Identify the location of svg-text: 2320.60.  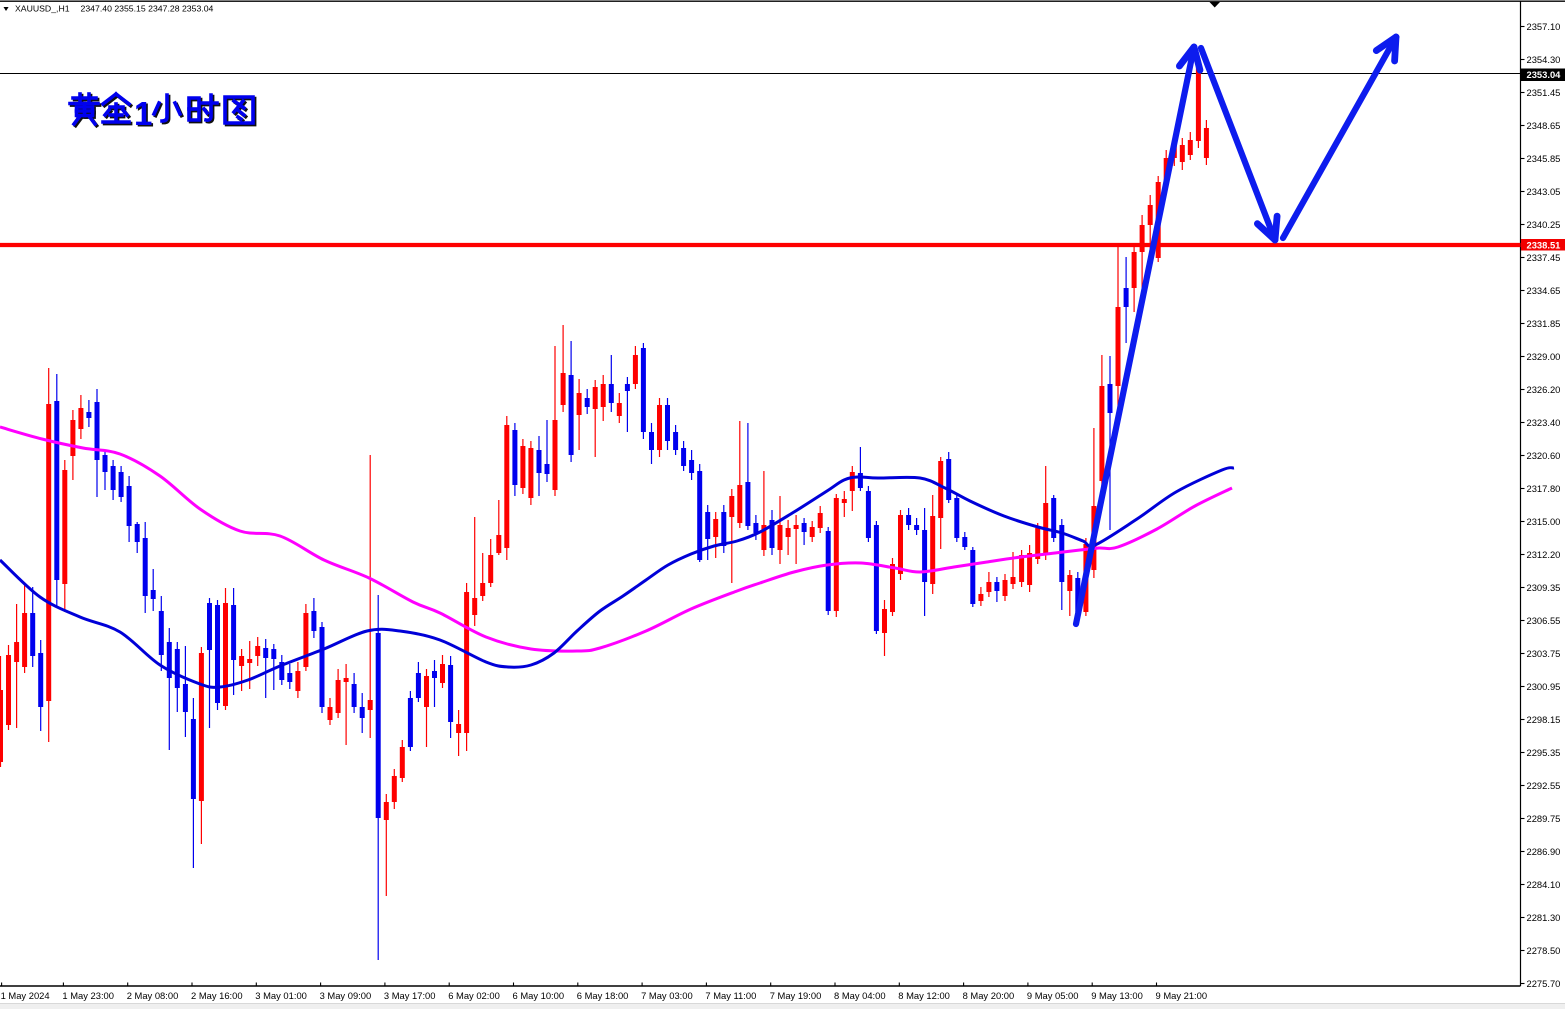
(1544, 455).